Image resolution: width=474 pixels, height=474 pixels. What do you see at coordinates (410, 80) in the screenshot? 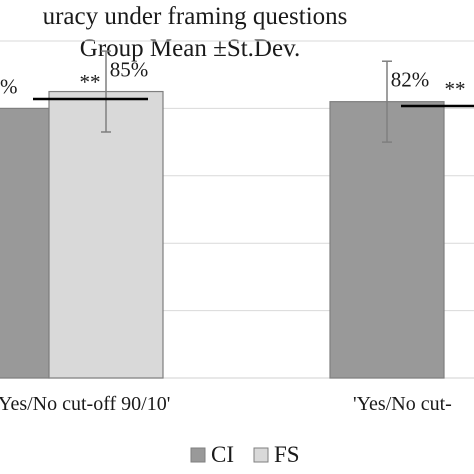
I see `data-label: 82%` at bounding box center [410, 80].